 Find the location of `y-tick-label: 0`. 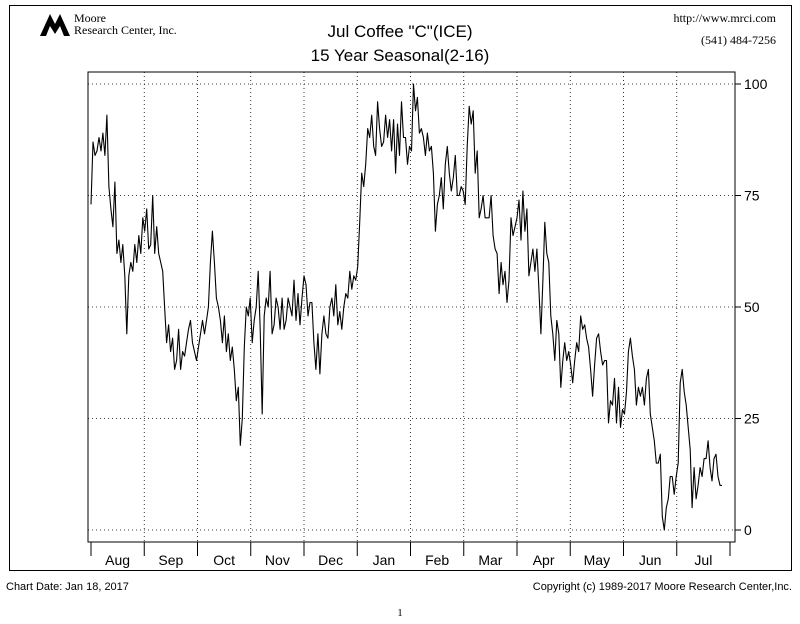

y-tick-label: 0 is located at coordinates (748, 530).